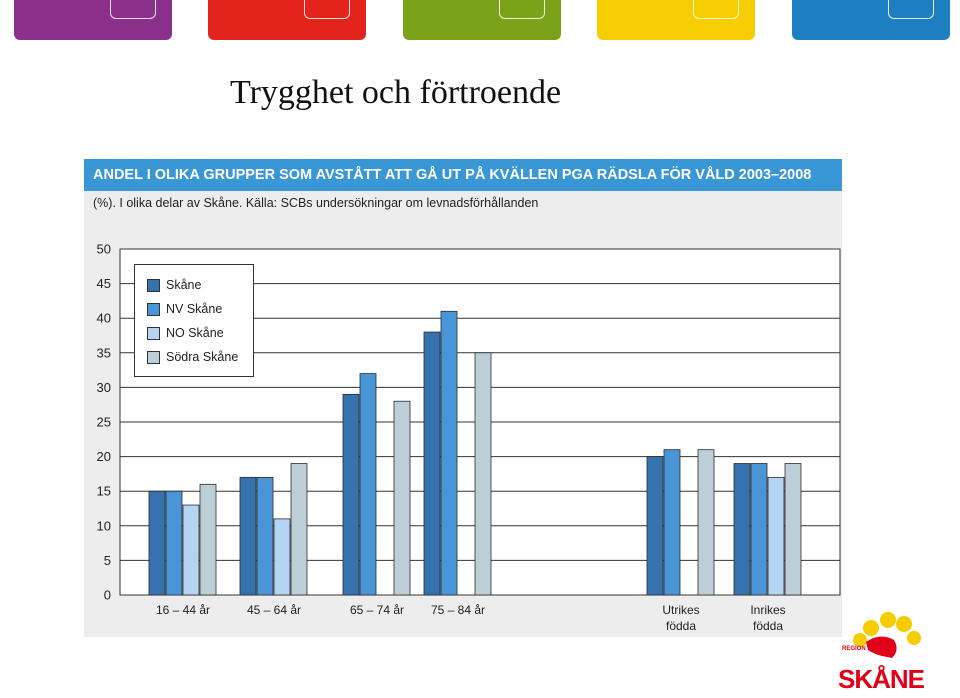  I want to click on y-tick-label: 50, so click(104, 249).